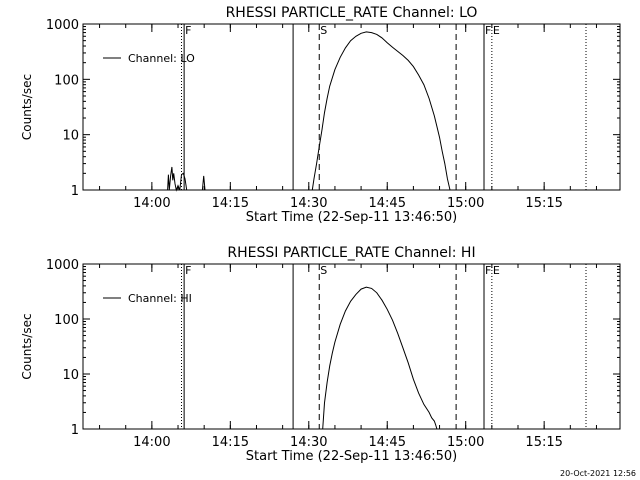 The height and width of the screenshot is (480, 640). I want to click on legend-label: Channel: LO, so click(161, 58).